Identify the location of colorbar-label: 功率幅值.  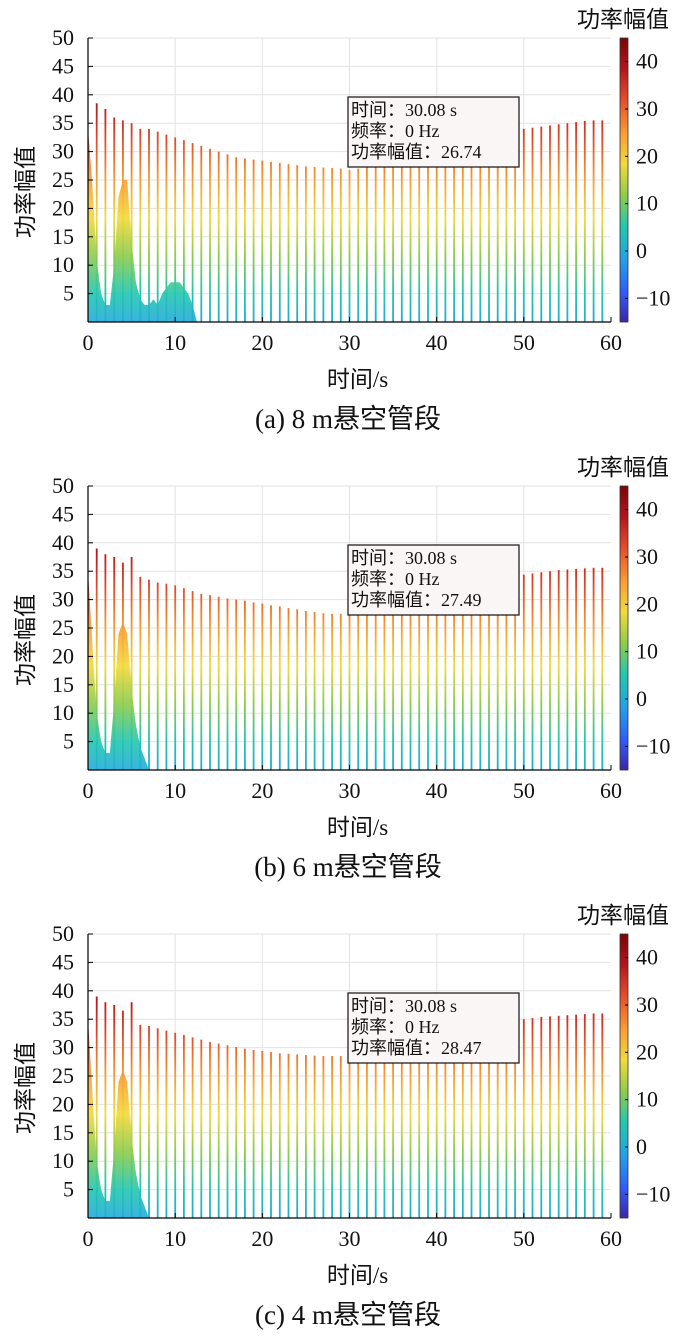
(623, 19).